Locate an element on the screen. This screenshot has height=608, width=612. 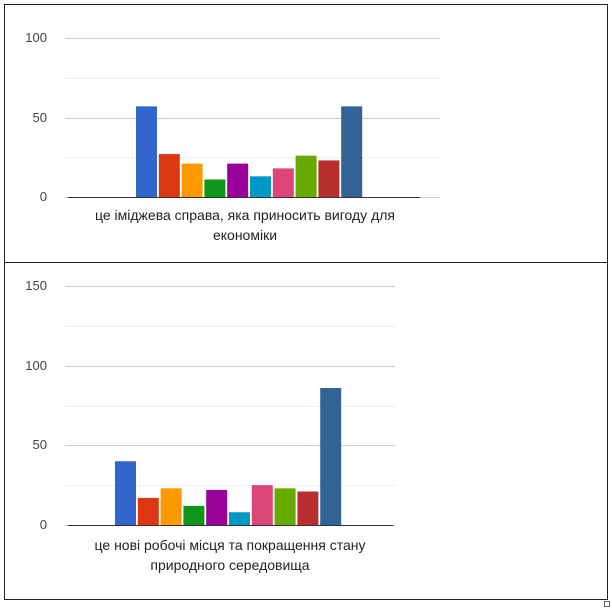
y-tick-label: 150 is located at coordinates (36, 285).